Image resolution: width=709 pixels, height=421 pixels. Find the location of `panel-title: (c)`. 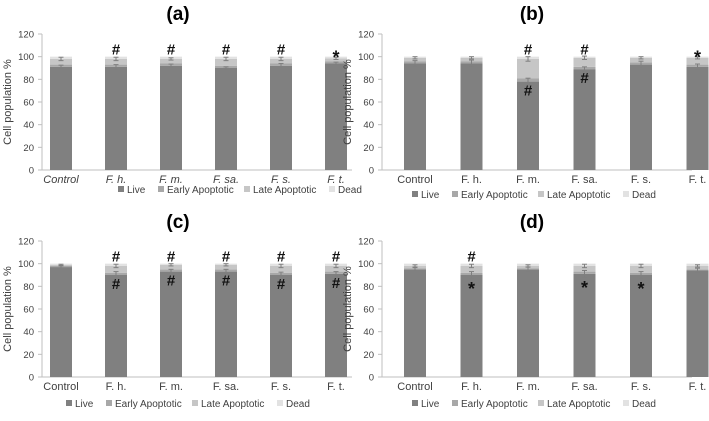

panel-title: (c) is located at coordinates (177, 222).